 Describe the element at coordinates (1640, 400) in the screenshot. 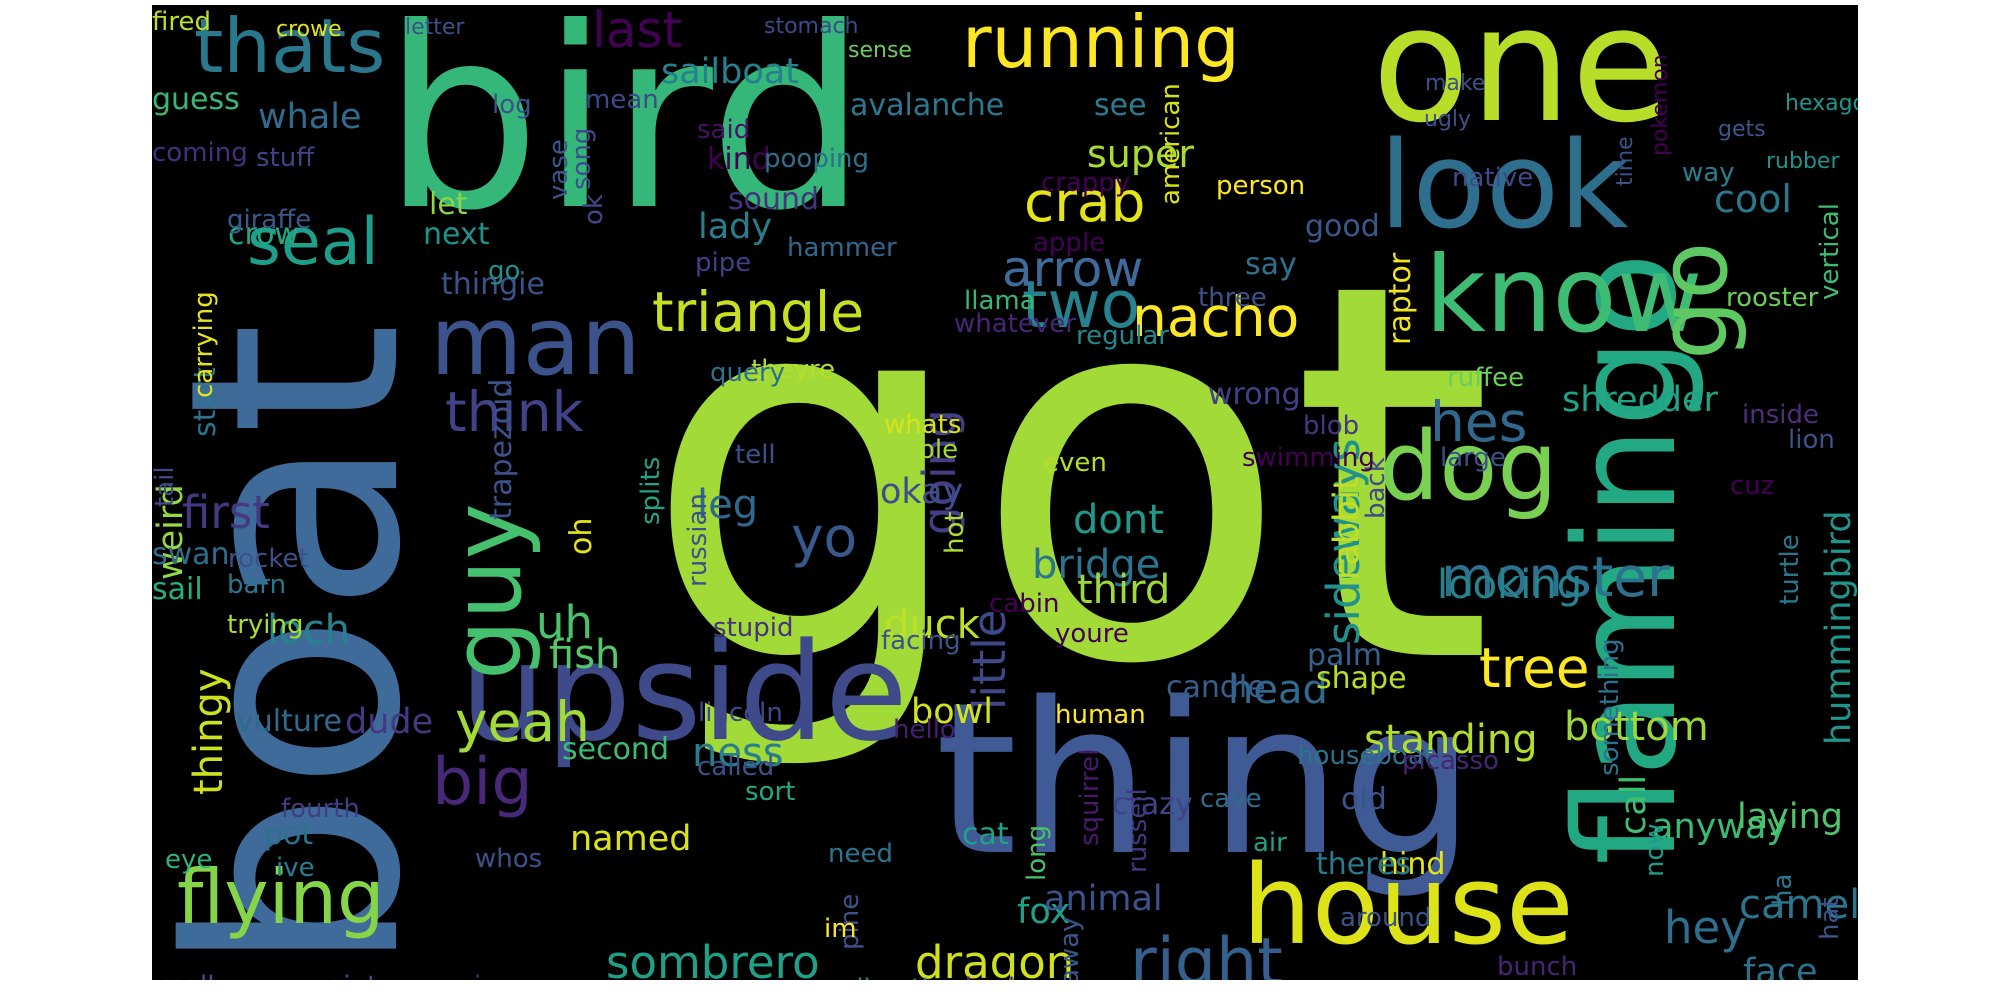

I see `word-shredder: shredder` at that location.